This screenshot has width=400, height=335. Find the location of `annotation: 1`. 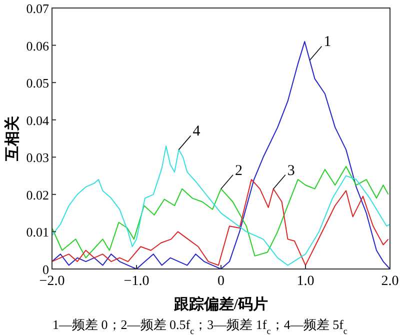

annotation: 1 is located at coordinates (328, 42).